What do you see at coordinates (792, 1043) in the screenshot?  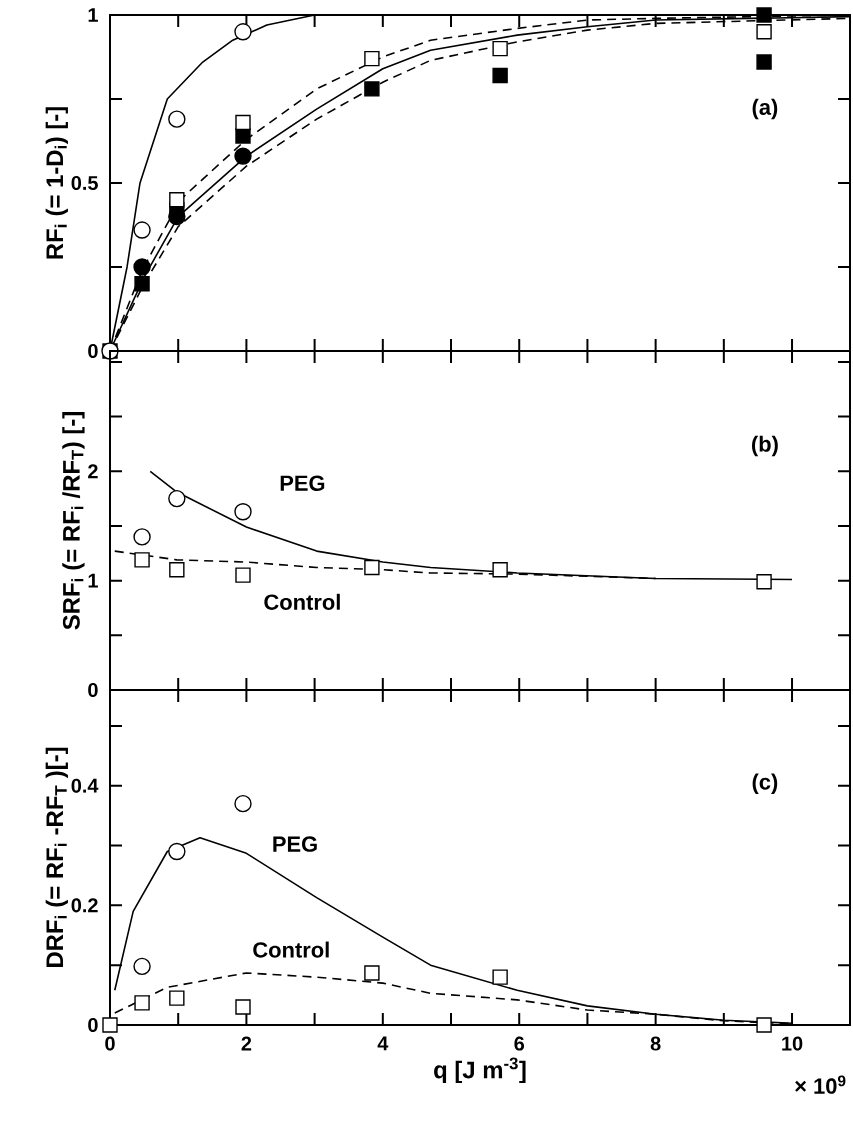 I see `x-tick-label: 10` at bounding box center [792, 1043].